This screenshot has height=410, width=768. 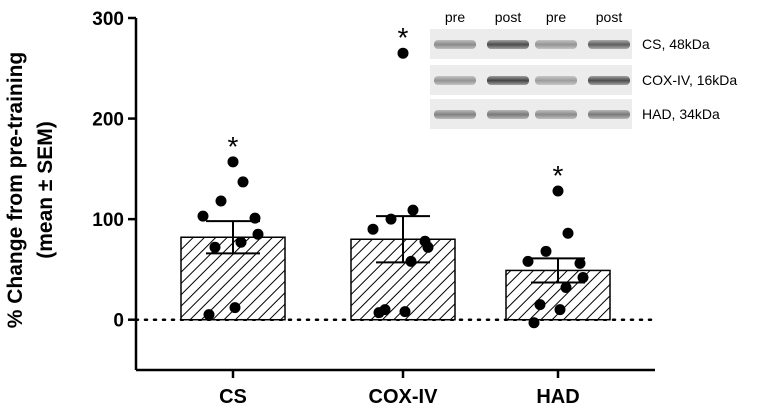 I want to click on error-bars, so click(x=395, y=249).